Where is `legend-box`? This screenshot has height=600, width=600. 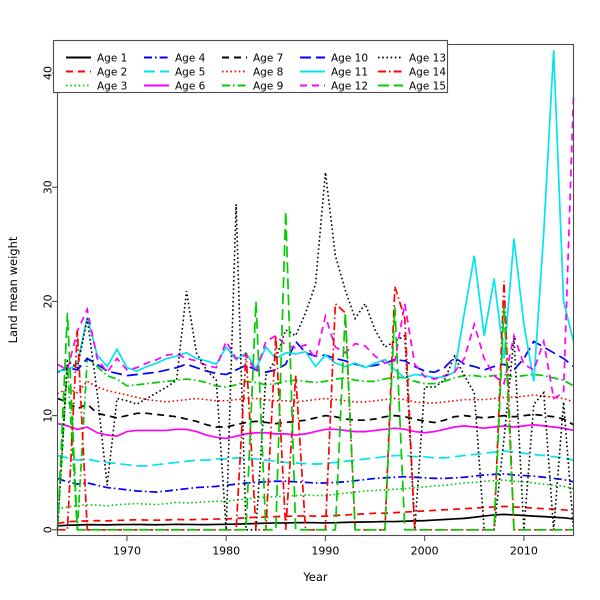
legend-box is located at coordinates (250, 66).